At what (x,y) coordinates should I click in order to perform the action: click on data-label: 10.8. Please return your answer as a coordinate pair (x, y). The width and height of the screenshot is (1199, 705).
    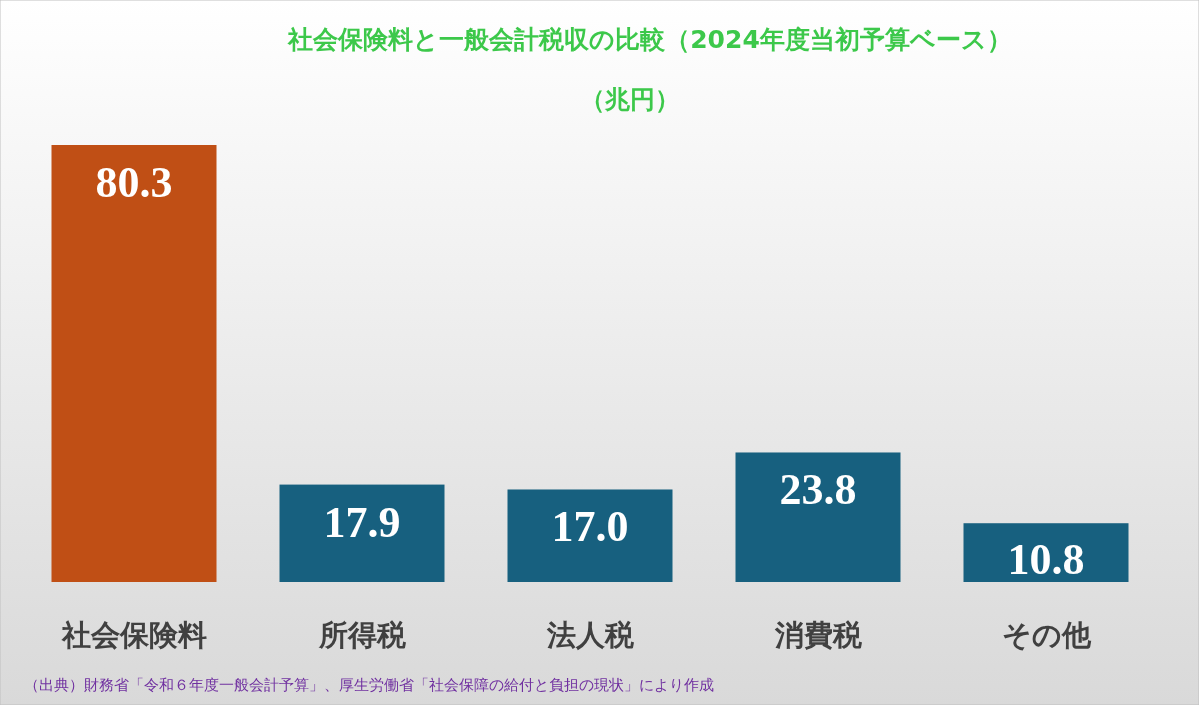
    Looking at the image, I should click on (1046, 559).